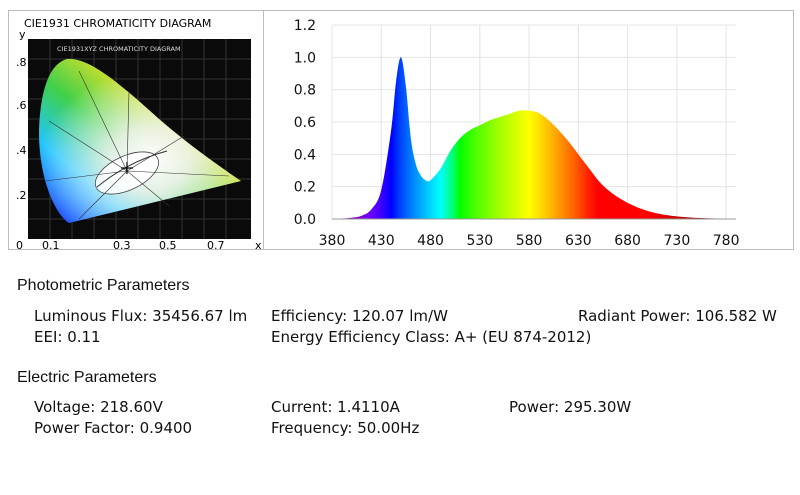  I want to click on photometric-title: Photometric Parameters, so click(103, 285).